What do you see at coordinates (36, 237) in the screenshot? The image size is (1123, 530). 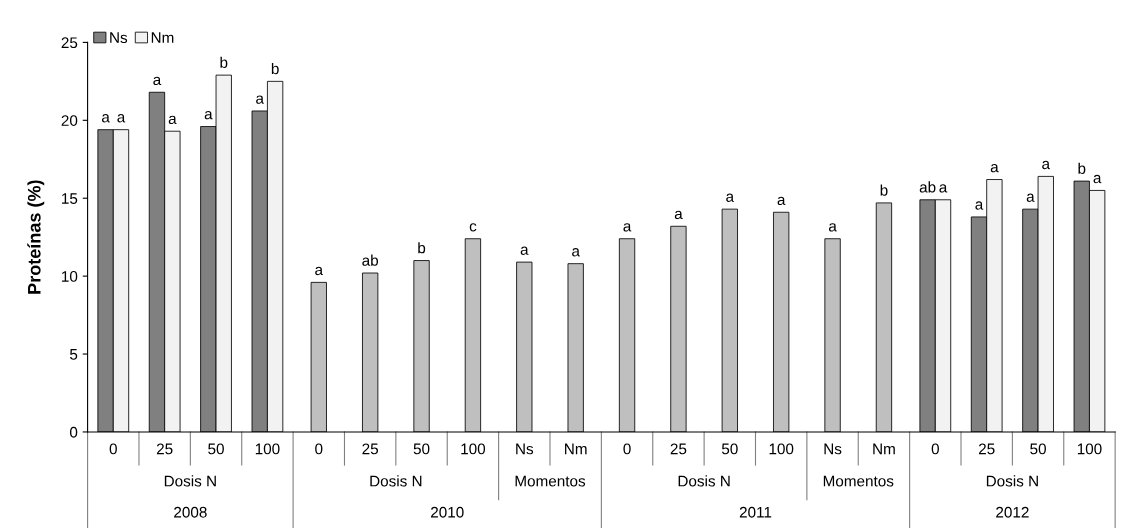 I see `y-axis-title: Proteínas (%)` at bounding box center [36, 237].